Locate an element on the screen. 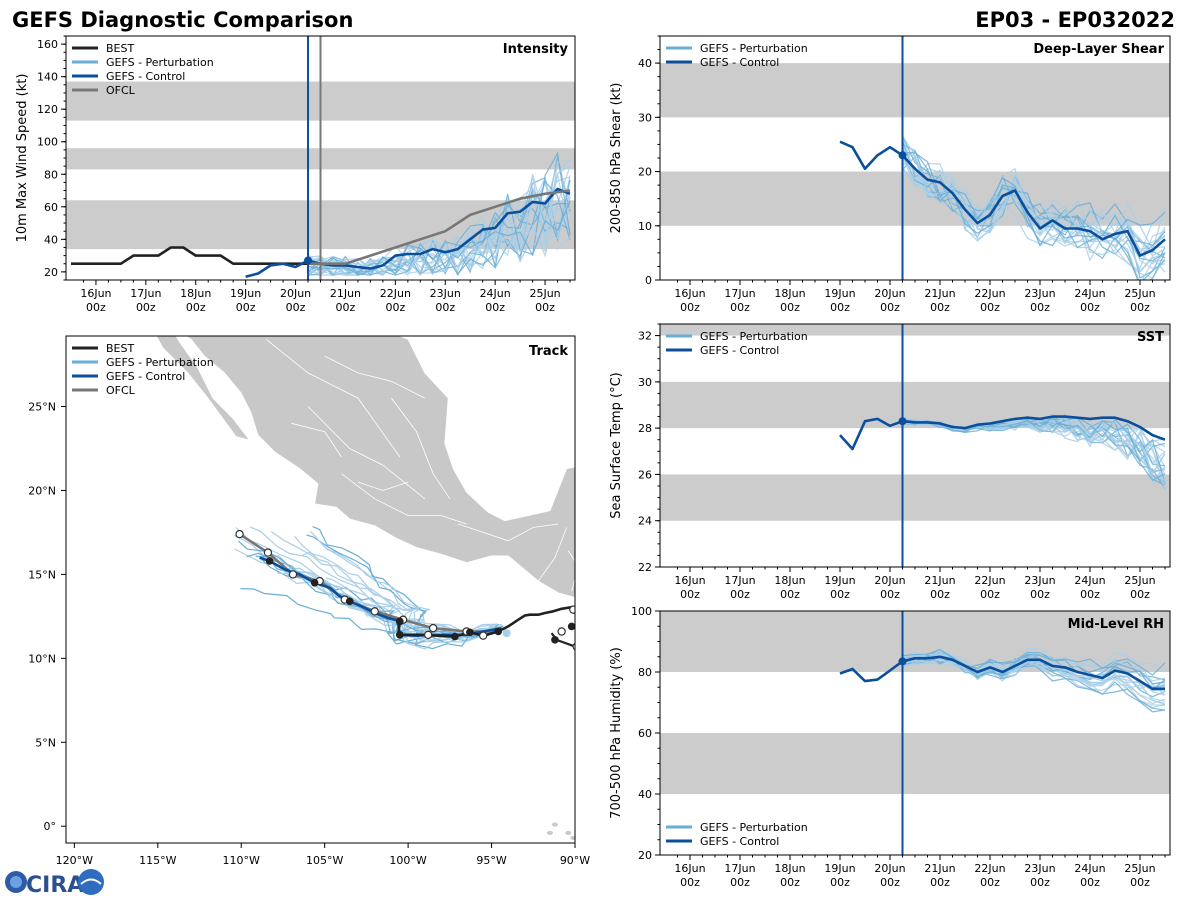 Image resolution: width=1200 pixels, height=900 pixels. shear-ytick-label: 10 is located at coordinates (645, 226).